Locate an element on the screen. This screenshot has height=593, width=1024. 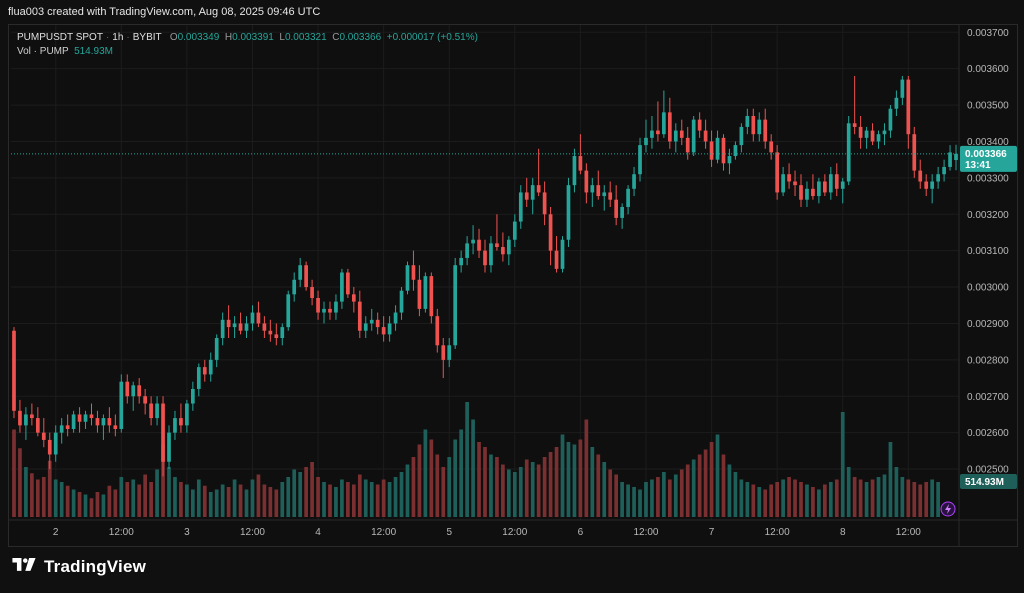
time-tick-label: 5 is located at coordinates (449, 532).